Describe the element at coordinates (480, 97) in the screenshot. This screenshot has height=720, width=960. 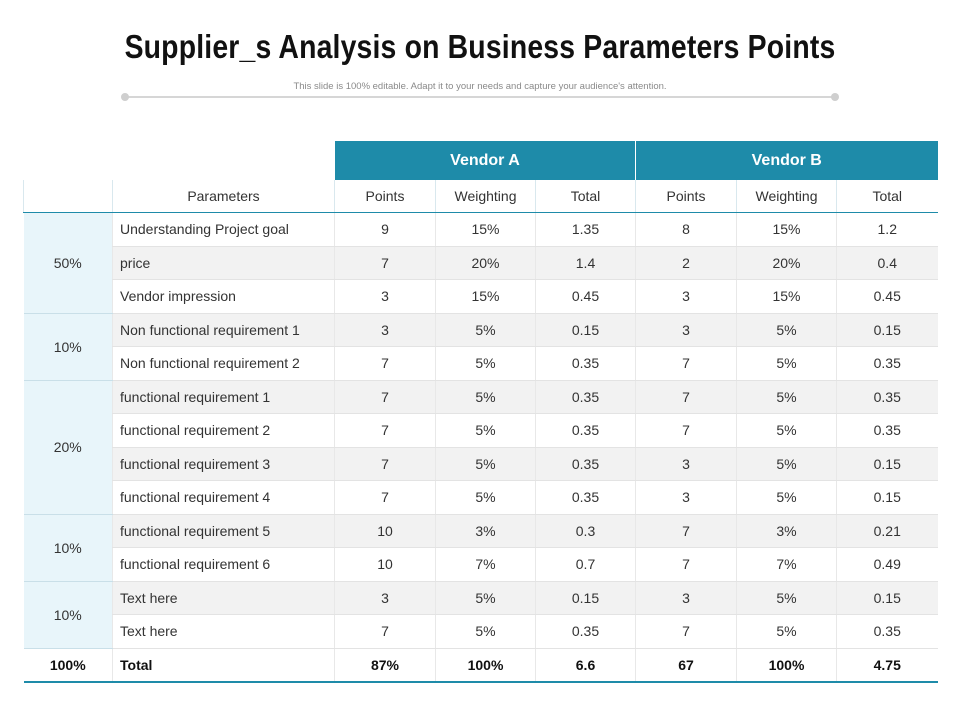
I see `title-divider` at that location.